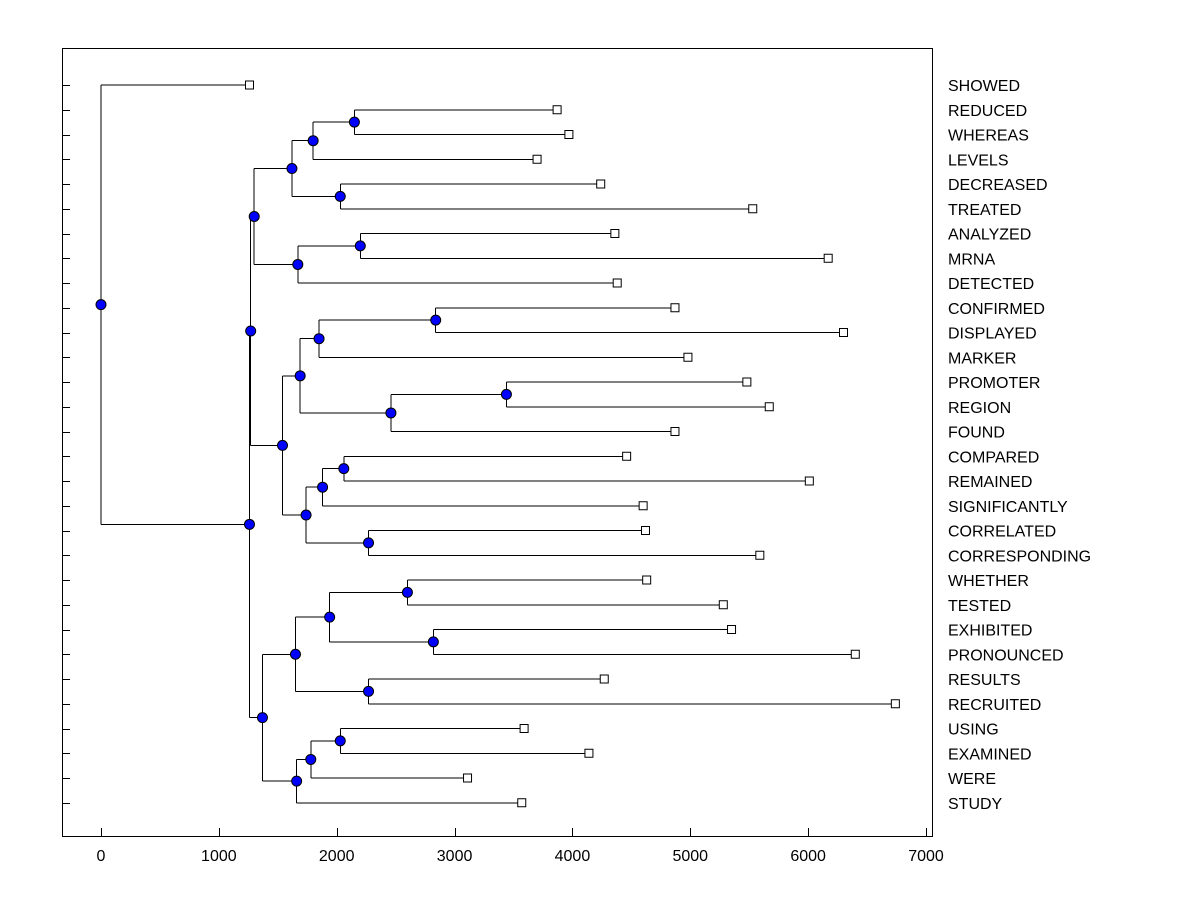 Image resolution: width=1200 pixels, height=900 pixels. Describe the element at coordinates (976, 433) in the screenshot. I see `leaf-label: FOUND` at that location.